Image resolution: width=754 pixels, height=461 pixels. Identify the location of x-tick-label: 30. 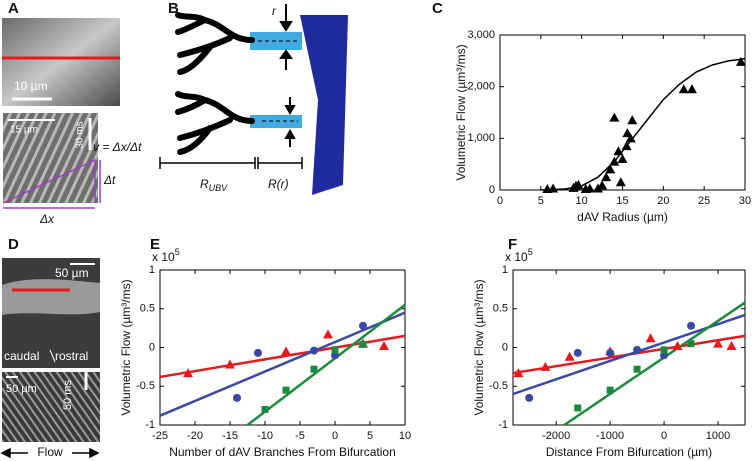
(745, 201).